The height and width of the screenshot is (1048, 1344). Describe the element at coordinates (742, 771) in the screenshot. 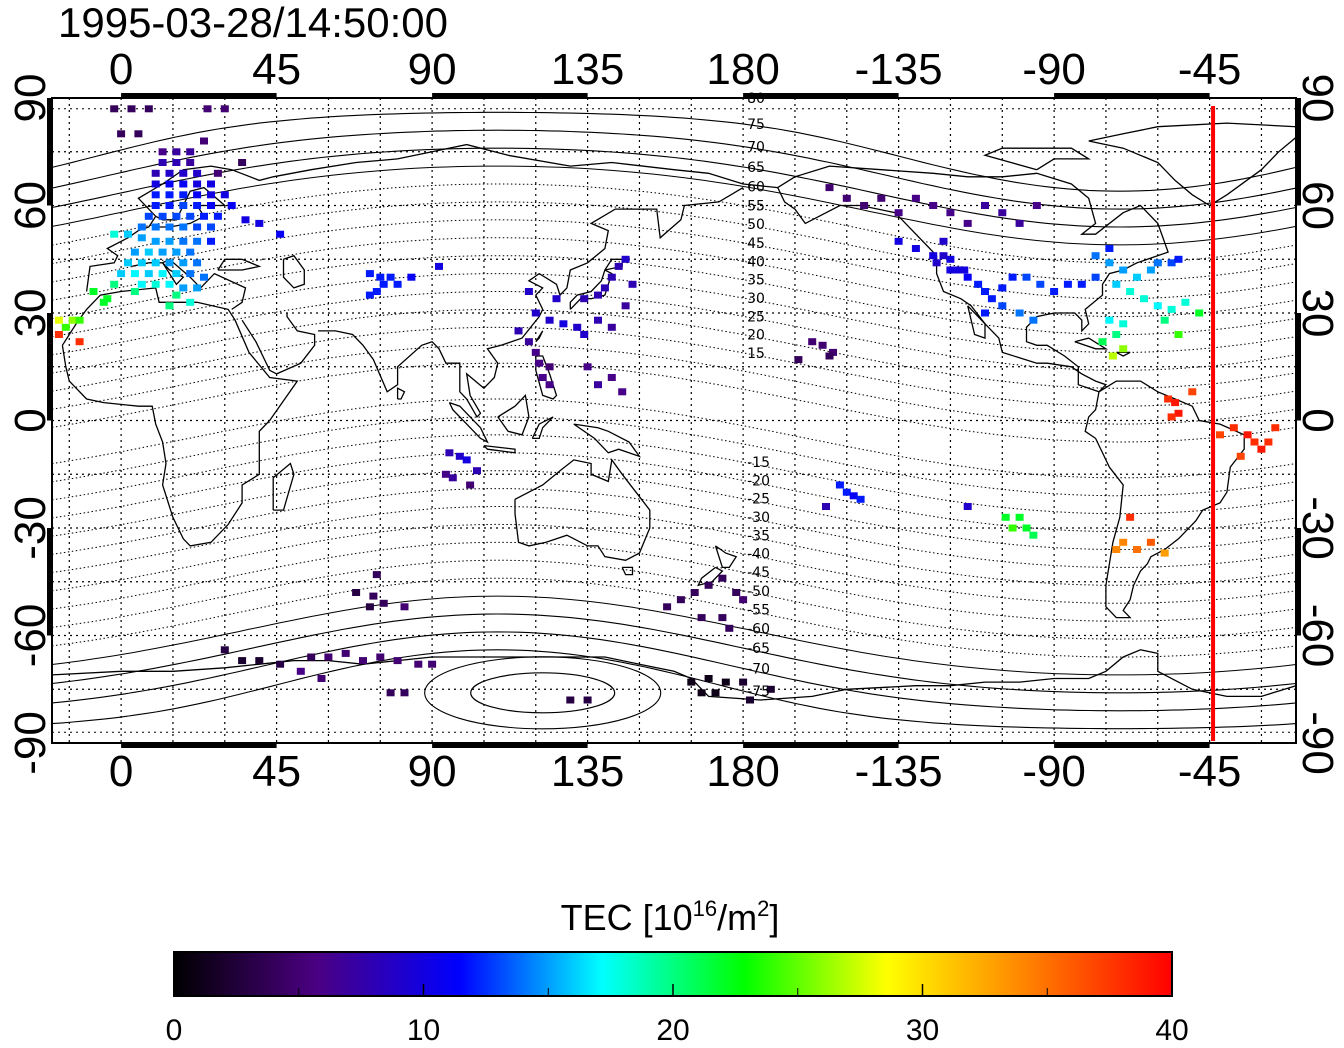

I see `lon-tick-label-bottom: 180` at that location.